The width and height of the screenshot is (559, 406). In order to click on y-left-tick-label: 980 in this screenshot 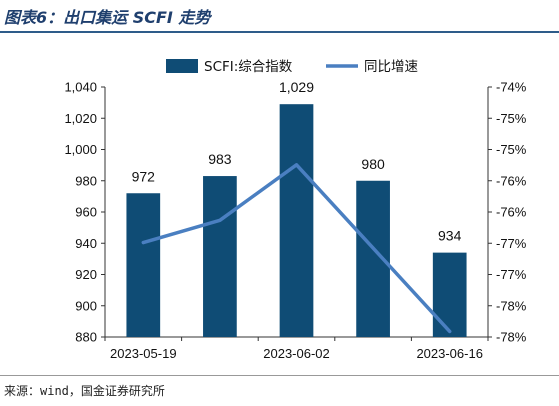, I will do `click(86, 180)`.